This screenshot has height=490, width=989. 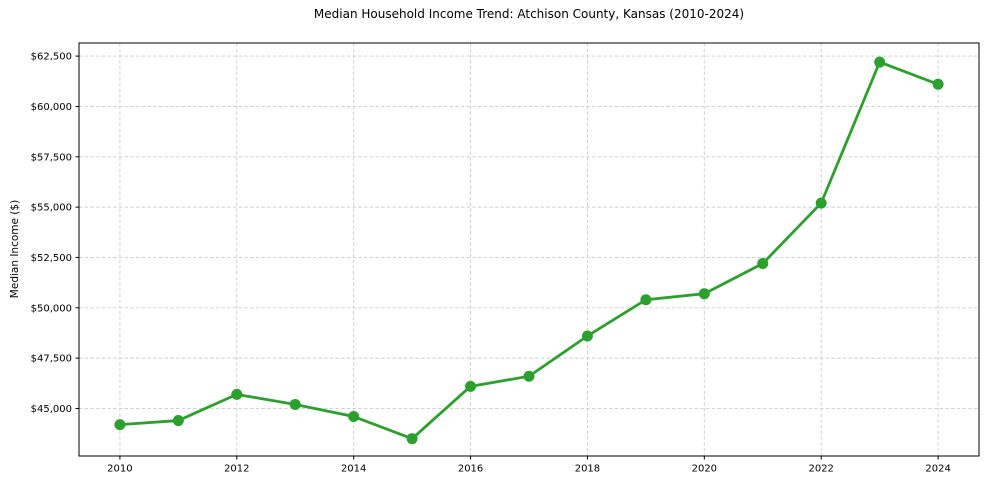 I want to click on y-tick-label: $45,000, so click(x=51, y=409).